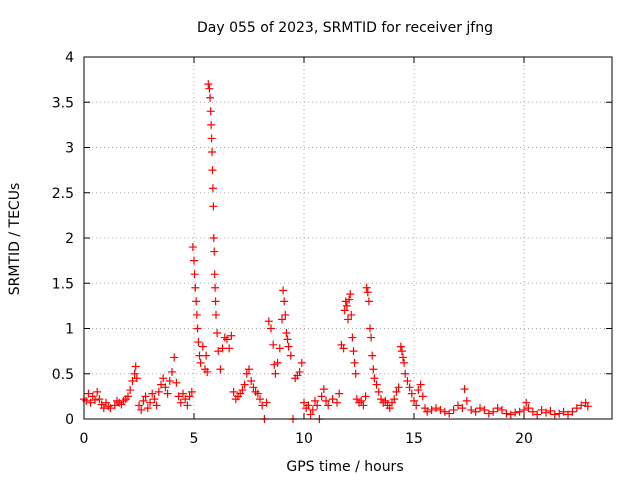 This screenshot has height=480, width=640. What do you see at coordinates (15, 239) in the screenshot?
I see `y-axis-label: SRMTID / TECUs` at bounding box center [15, 239].